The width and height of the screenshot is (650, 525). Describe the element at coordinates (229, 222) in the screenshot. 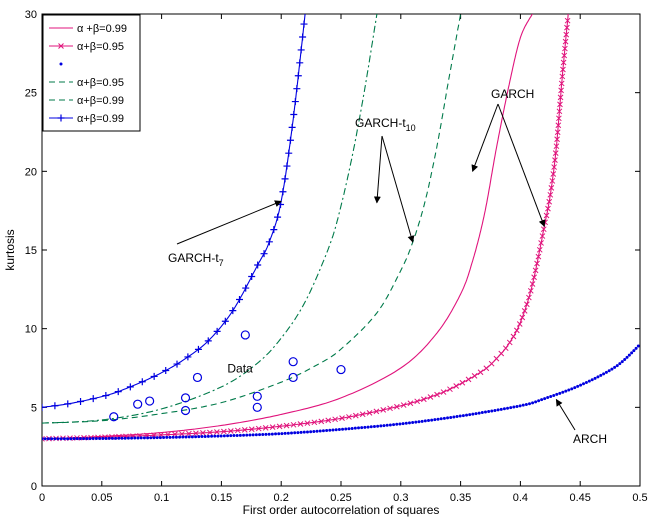

I see `annotation-arrow` at that location.